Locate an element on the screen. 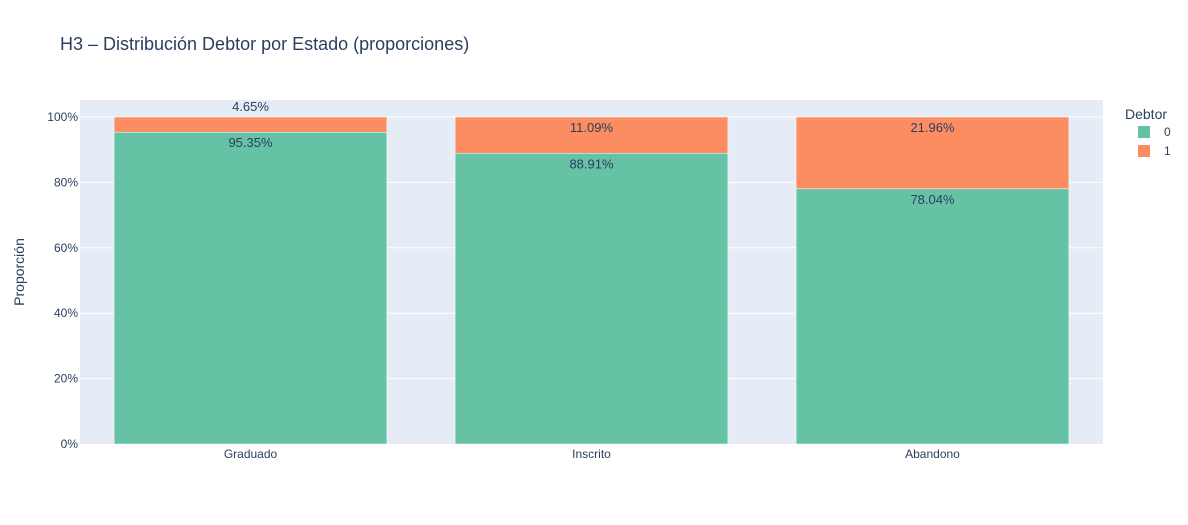  x-axis-ticks: Graduado Inscrito Abandono is located at coordinates (592, 454).